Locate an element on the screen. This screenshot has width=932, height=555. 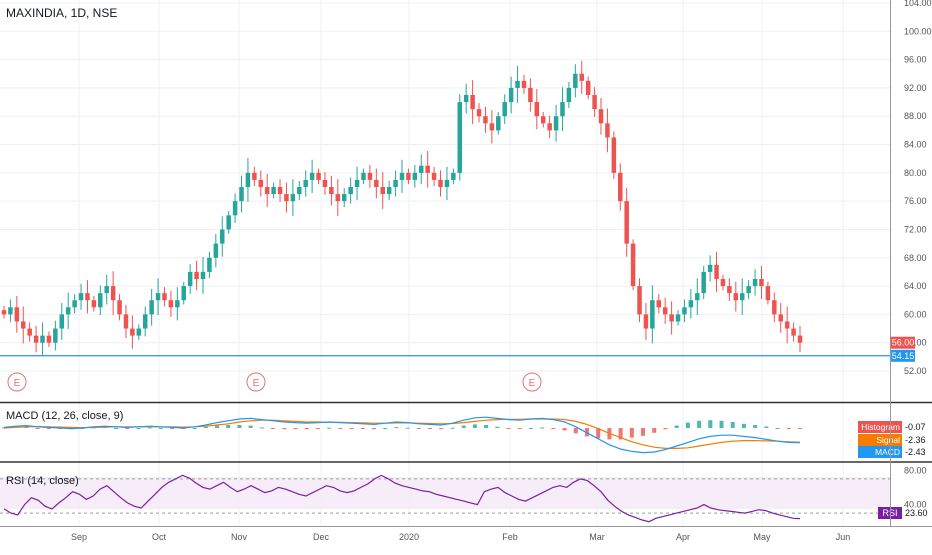
time-tick-label: Jun is located at coordinates (843, 537).